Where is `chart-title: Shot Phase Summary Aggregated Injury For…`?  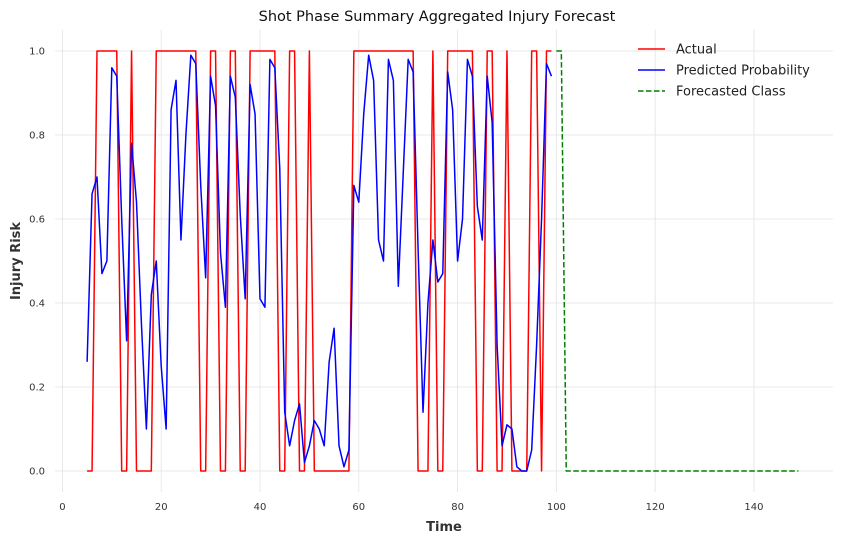 chart-title: Shot Phase Summary Aggregated Injury For… is located at coordinates (437, 17).